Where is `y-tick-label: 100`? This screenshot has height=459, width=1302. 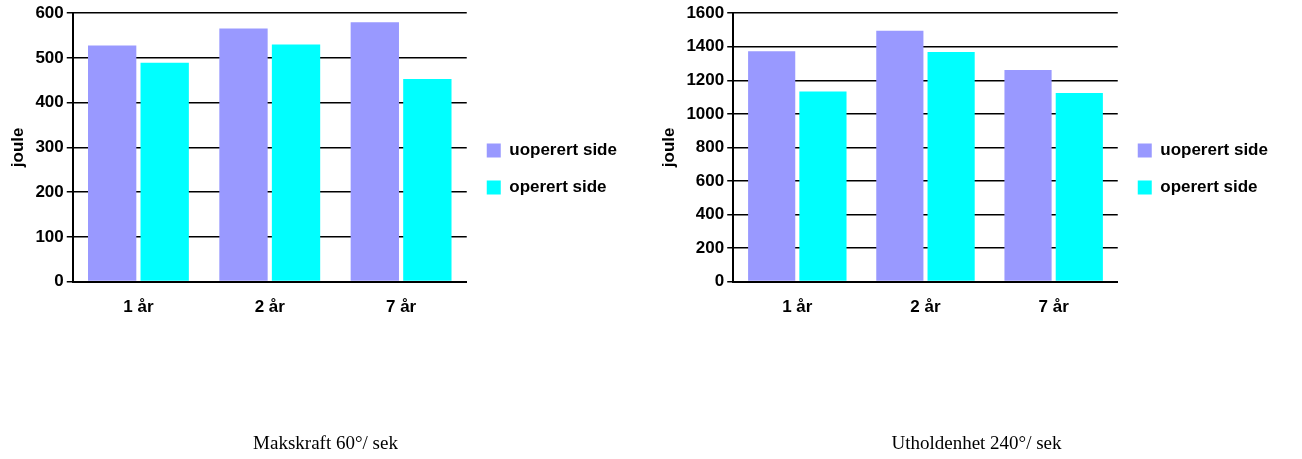
y-tick-label: 100 is located at coordinates (49, 236).